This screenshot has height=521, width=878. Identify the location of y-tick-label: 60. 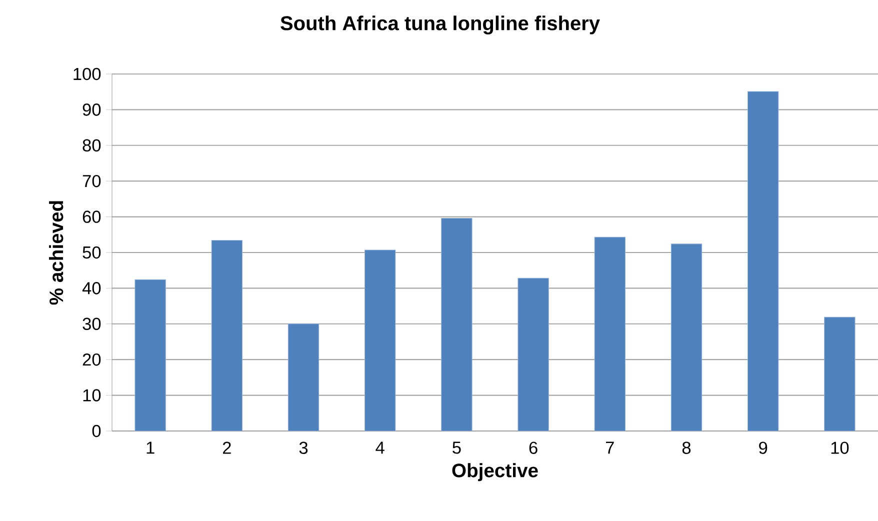
(91, 216).